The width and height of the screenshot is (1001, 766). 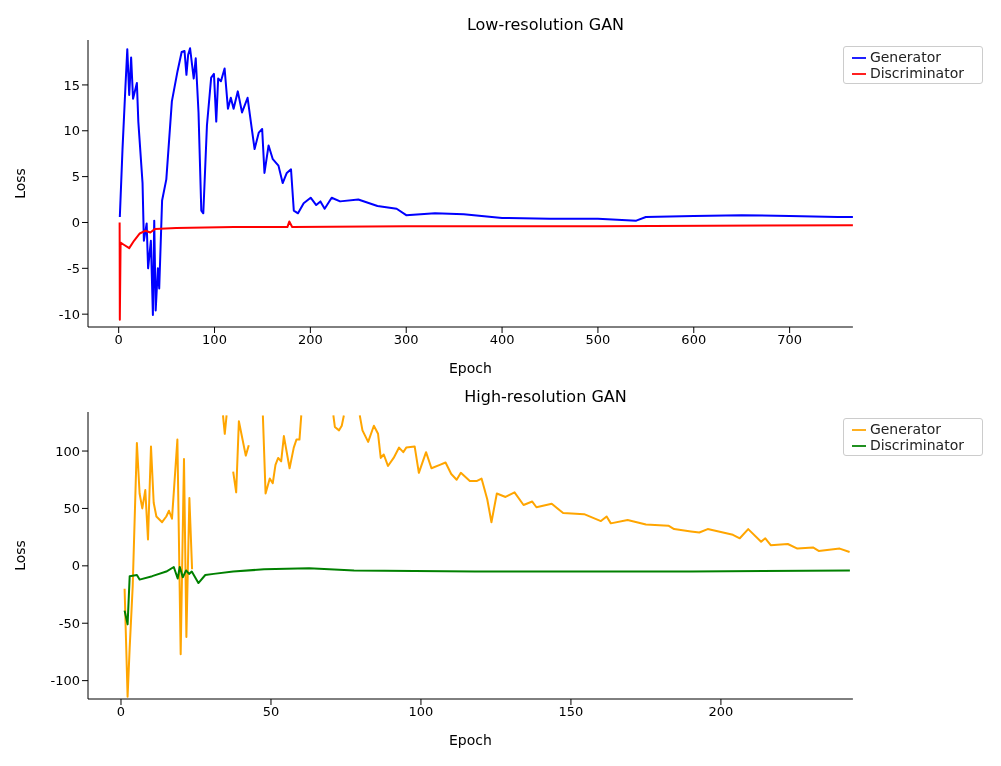 What do you see at coordinates (545, 24) in the screenshot?
I see `chart-title: Low-resolution GAN` at bounding box center [545, 24].